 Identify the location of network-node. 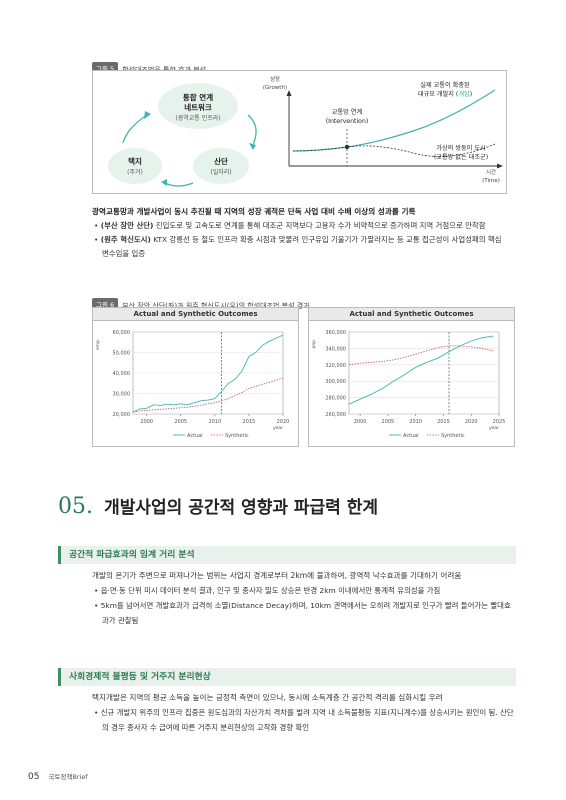
(198, 106).